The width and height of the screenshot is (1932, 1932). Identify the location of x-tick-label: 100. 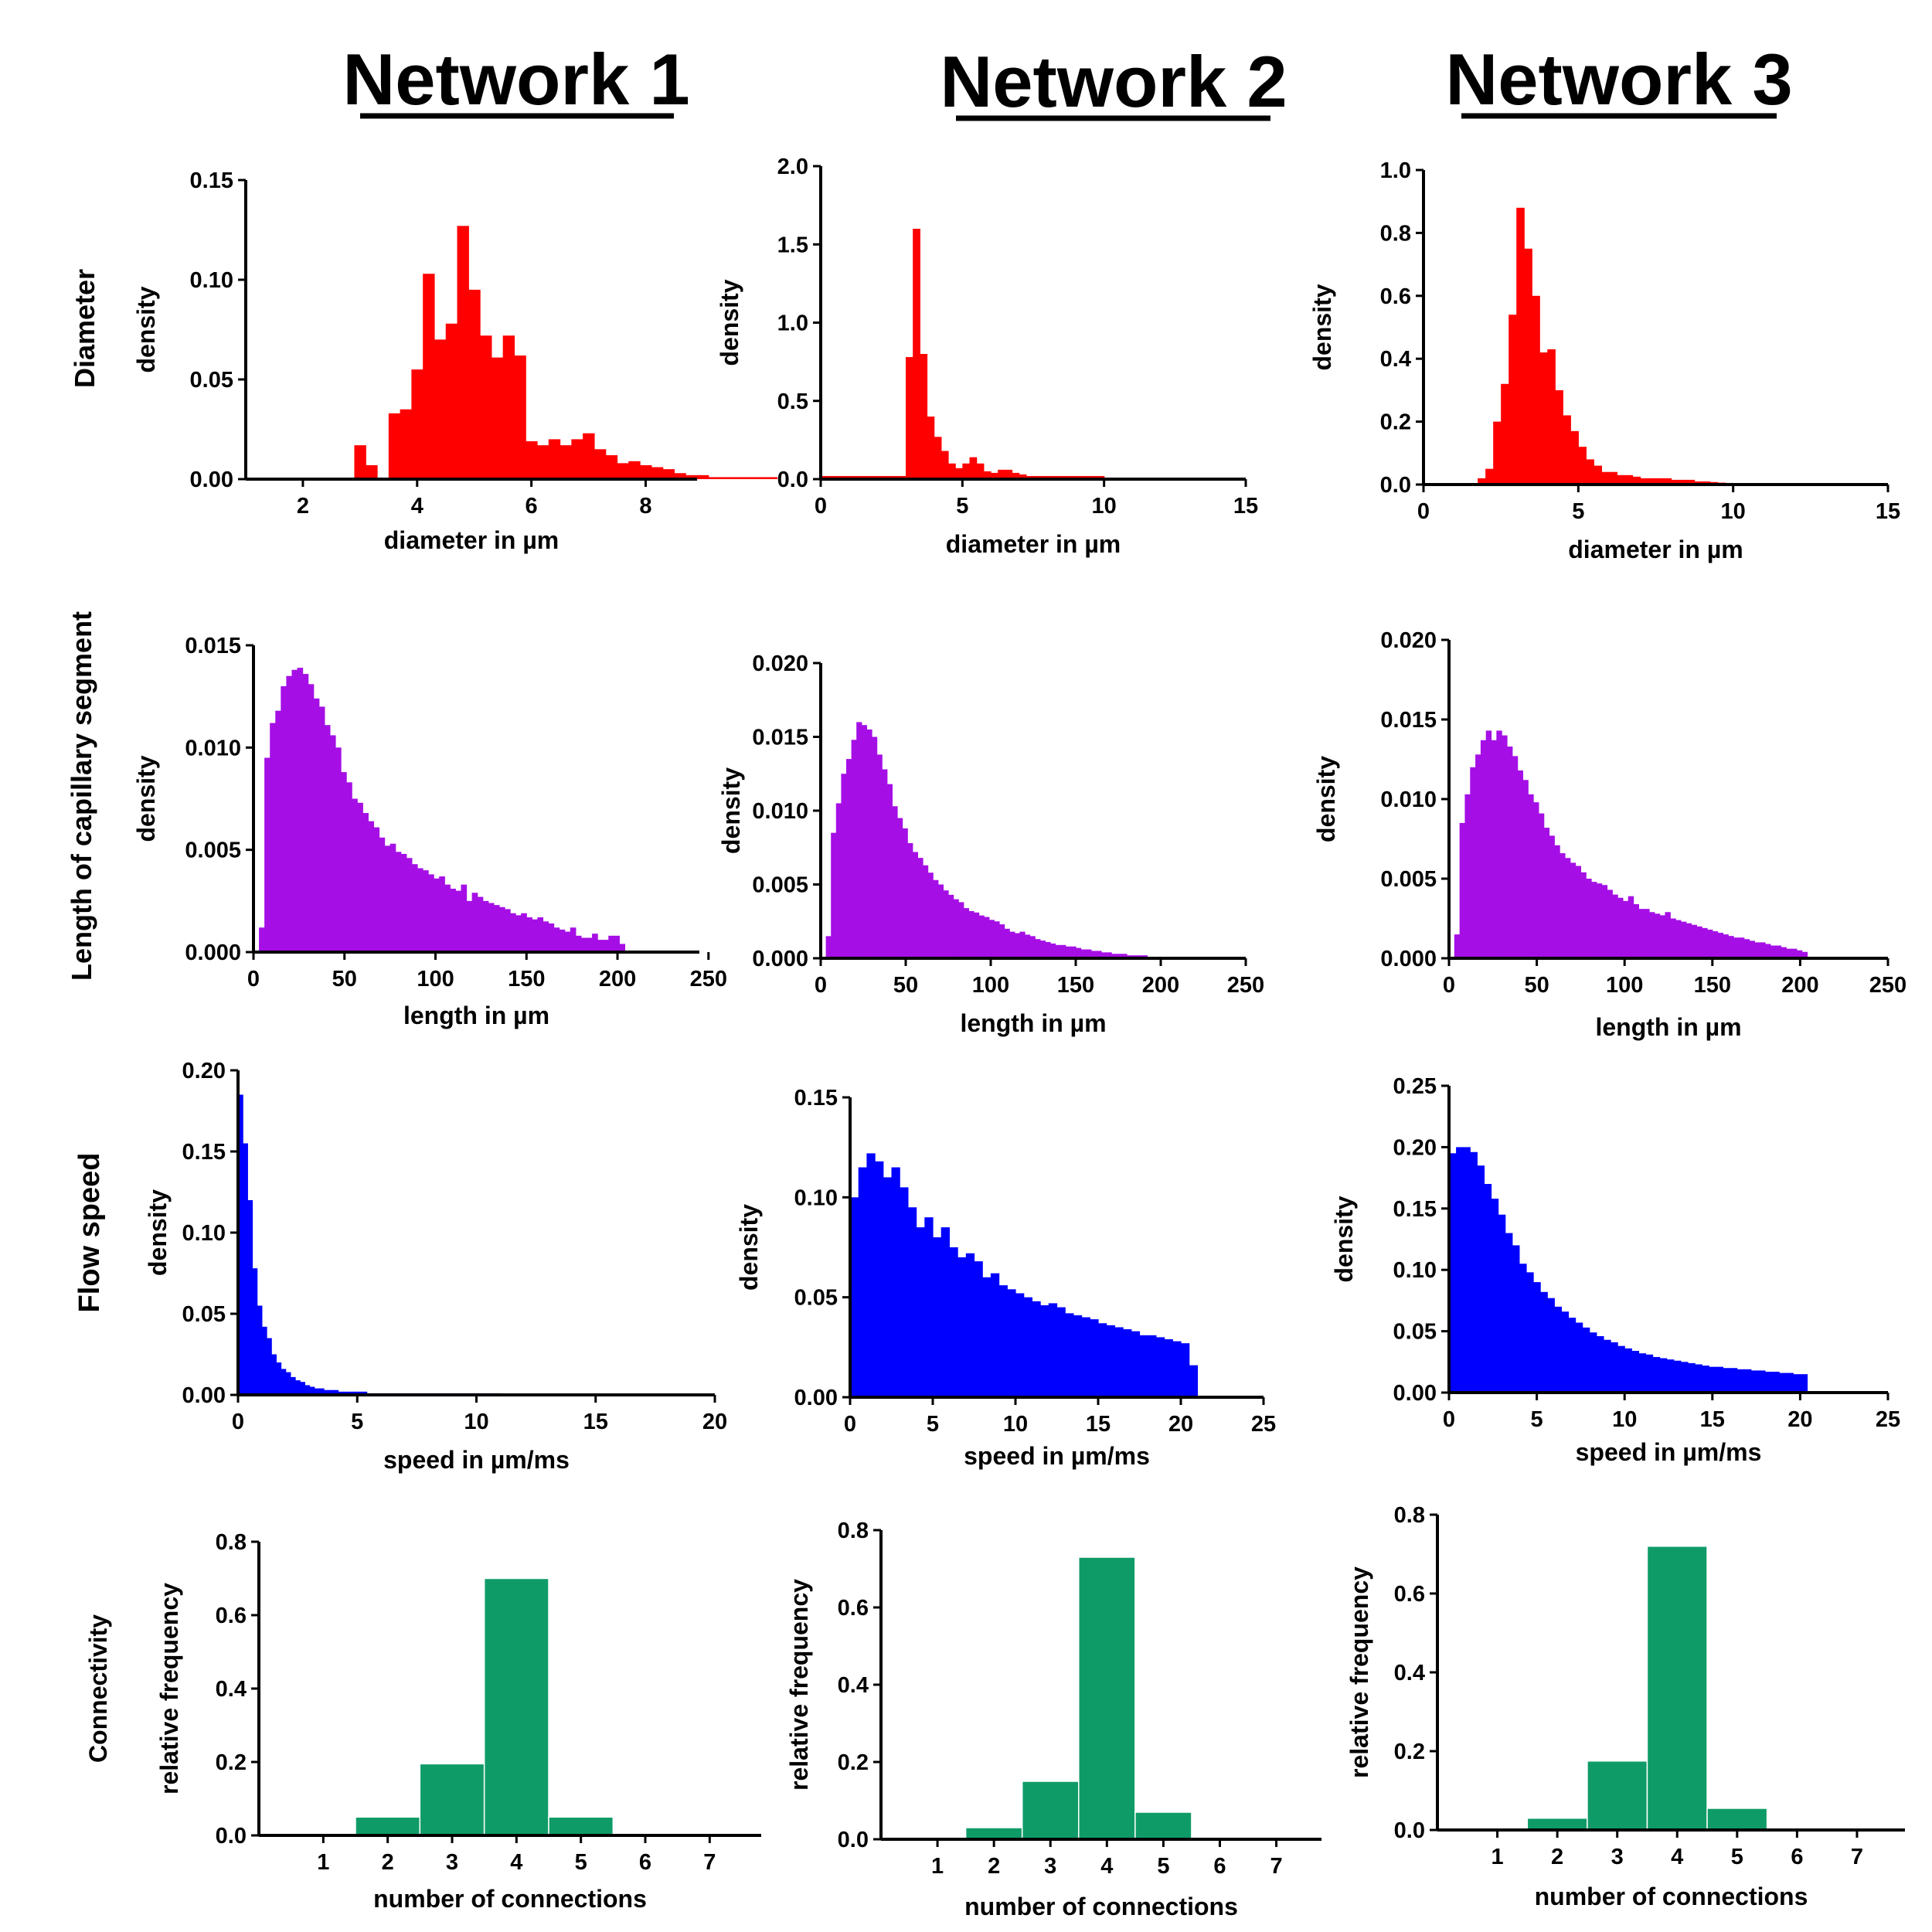
(1625, 985).